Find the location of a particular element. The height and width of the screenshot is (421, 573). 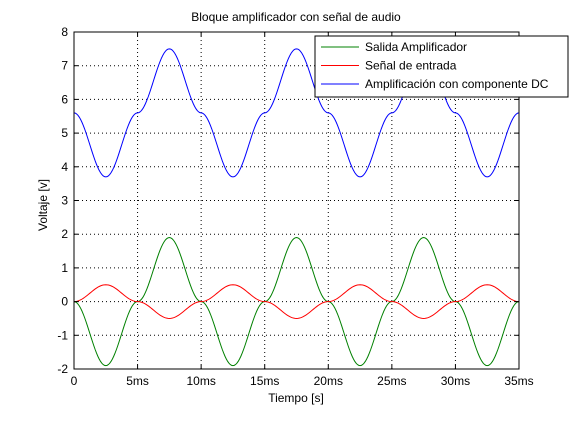

x-tick-label: 25ms is located at coordinates (391, 381).